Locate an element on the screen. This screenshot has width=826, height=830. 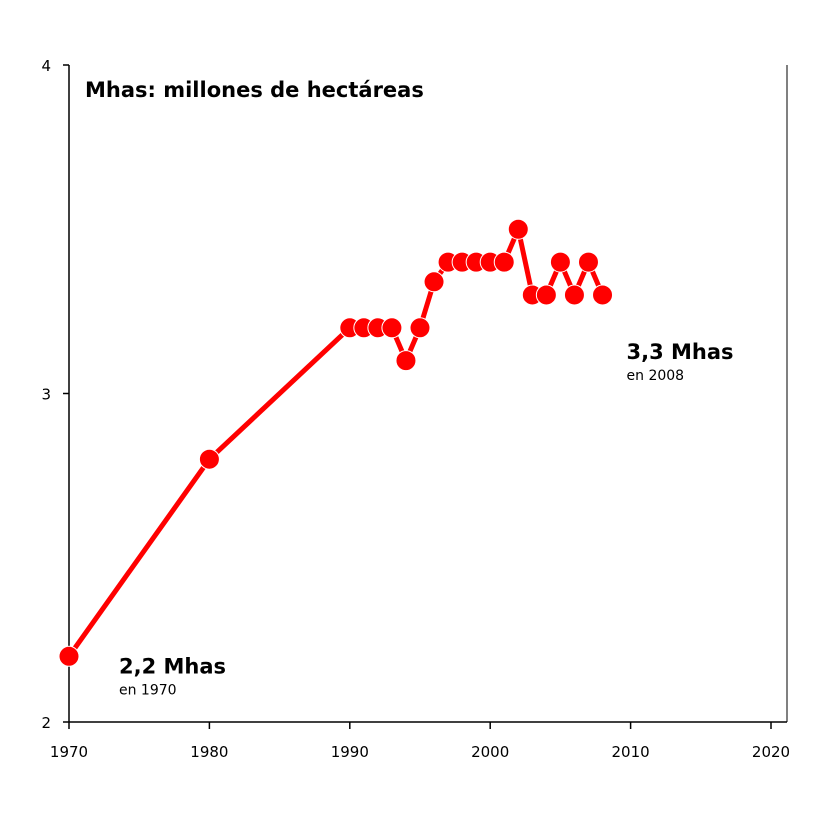
y-tick-label: 2 is located at coordinates (46, 723).